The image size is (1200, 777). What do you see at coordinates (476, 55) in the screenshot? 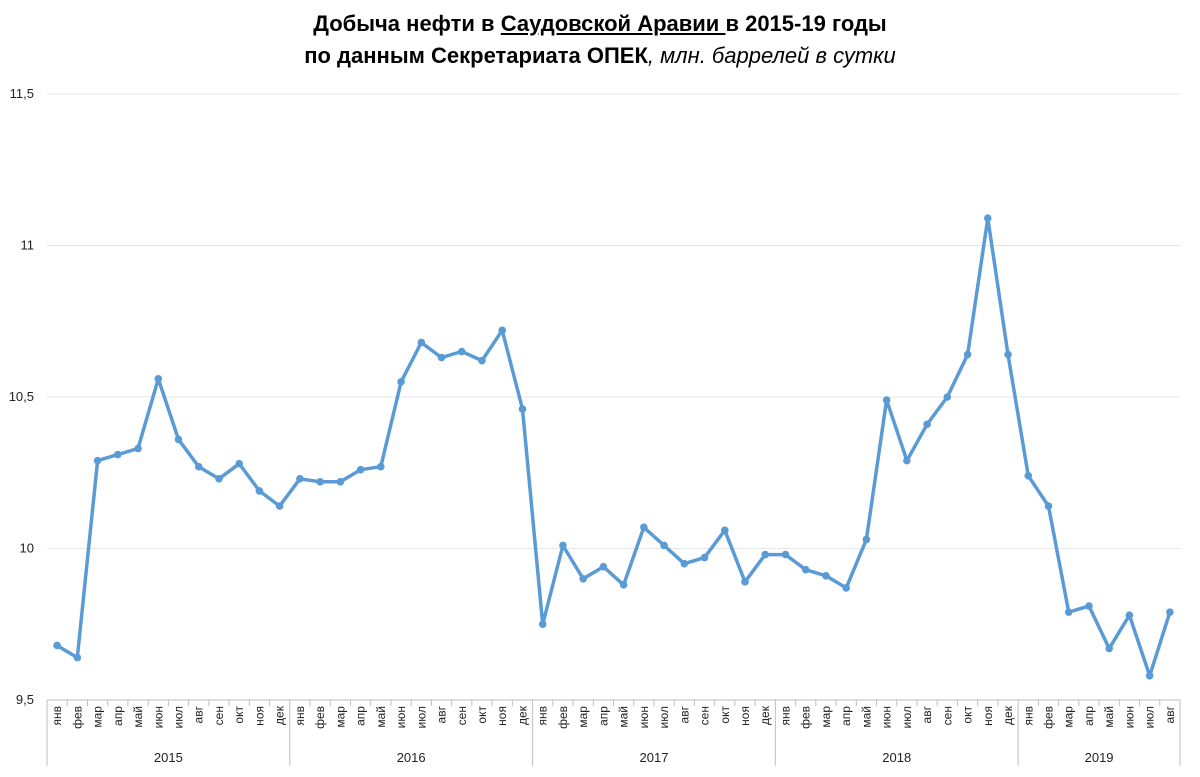
I see `title-source: по данным Секретариата ОПЕК` at bounding box center [476, 55].